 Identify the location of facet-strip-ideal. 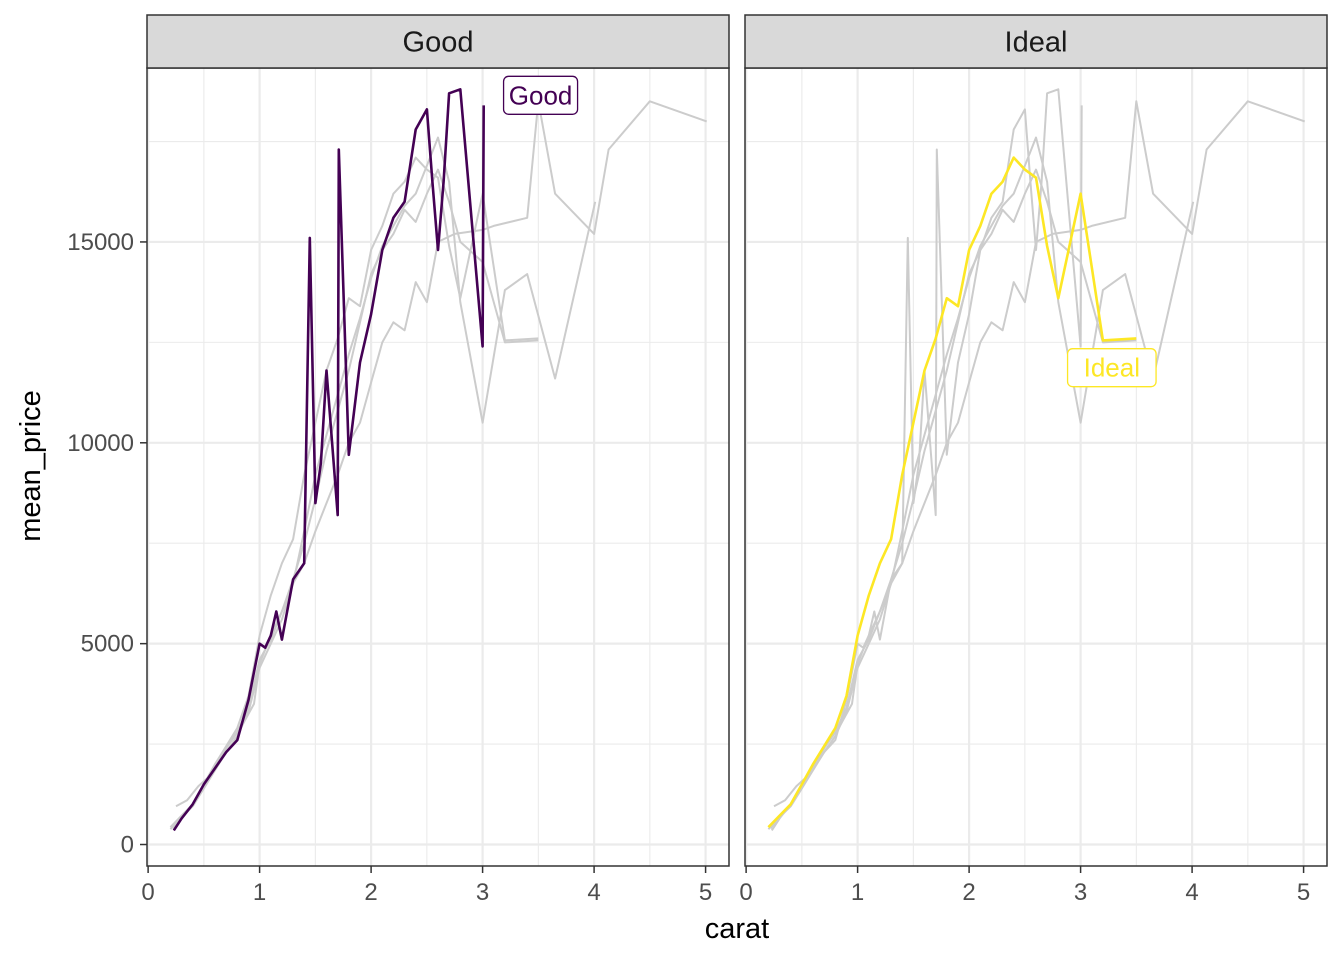
(1036, 41).